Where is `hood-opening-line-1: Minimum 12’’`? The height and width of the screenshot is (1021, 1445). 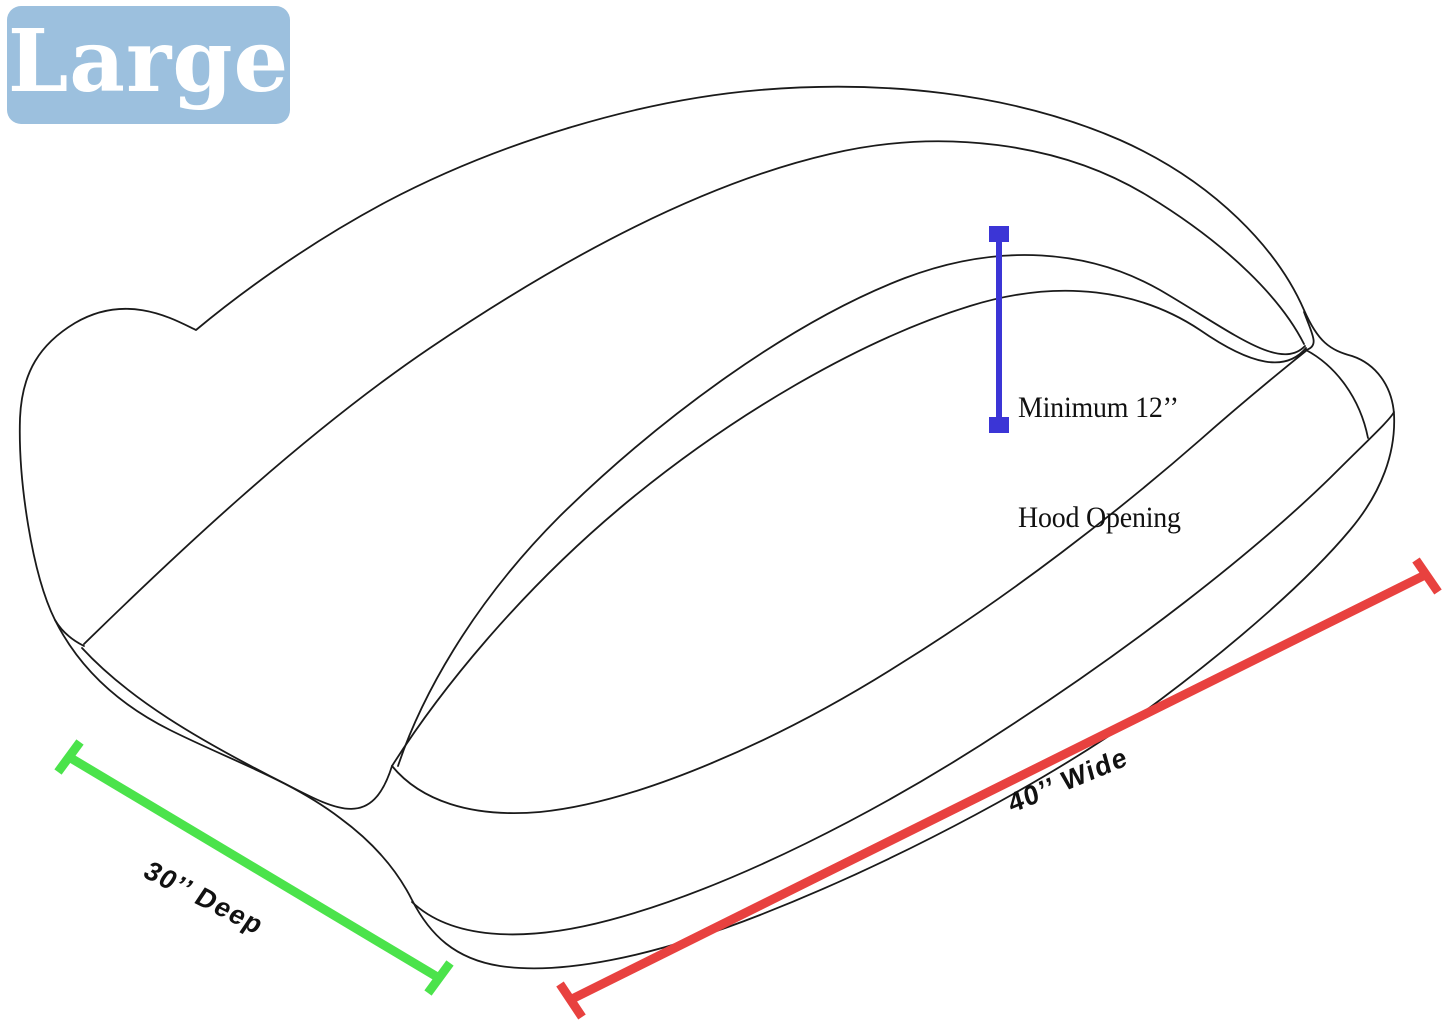
hood-opening-line-1: Minimum 12’’ is located at coordinates (1098, 407).